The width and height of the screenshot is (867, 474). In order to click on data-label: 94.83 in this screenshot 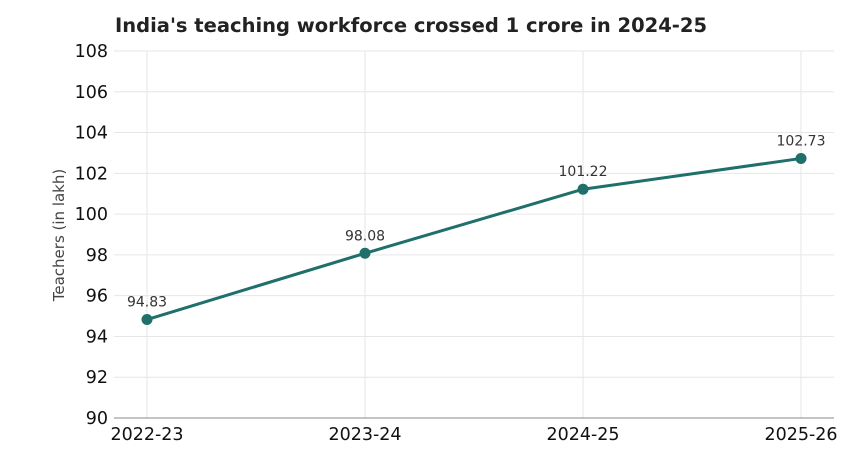, I will do `click(147, 303)`.